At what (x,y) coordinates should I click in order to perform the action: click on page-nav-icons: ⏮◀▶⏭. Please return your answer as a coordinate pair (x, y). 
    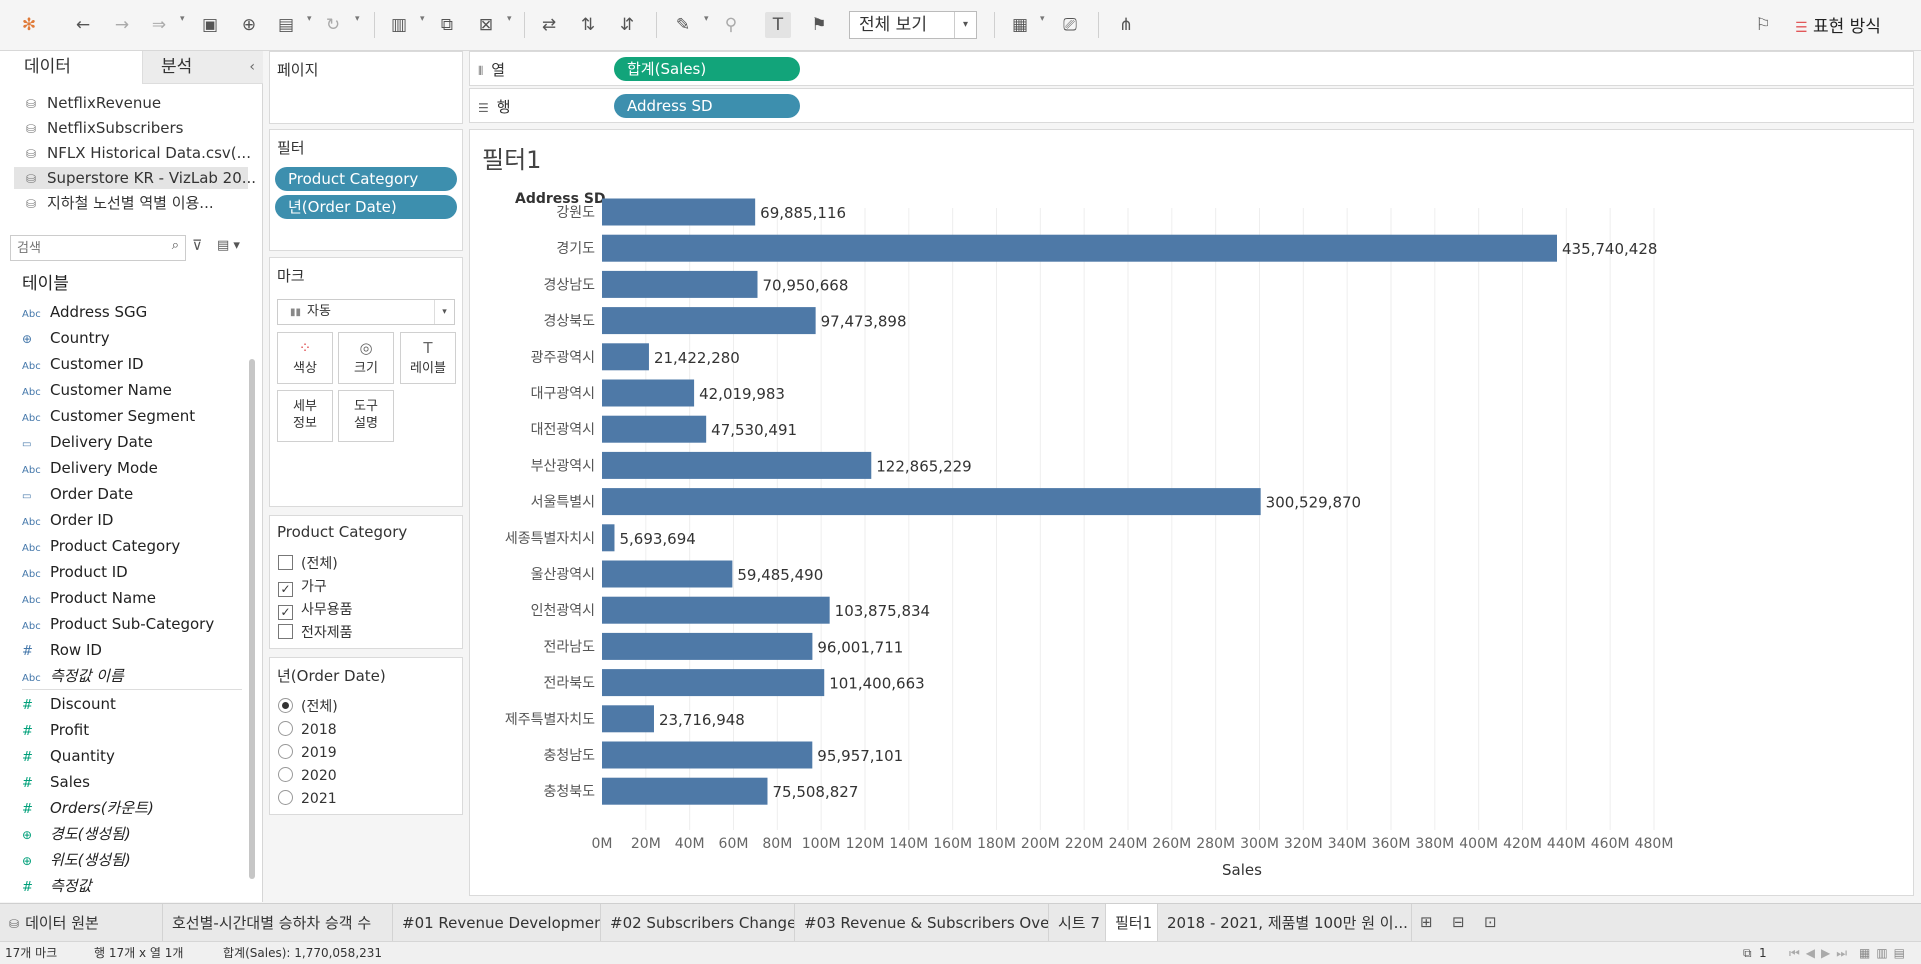
    Looking at the image, I should click on (1821, 953).